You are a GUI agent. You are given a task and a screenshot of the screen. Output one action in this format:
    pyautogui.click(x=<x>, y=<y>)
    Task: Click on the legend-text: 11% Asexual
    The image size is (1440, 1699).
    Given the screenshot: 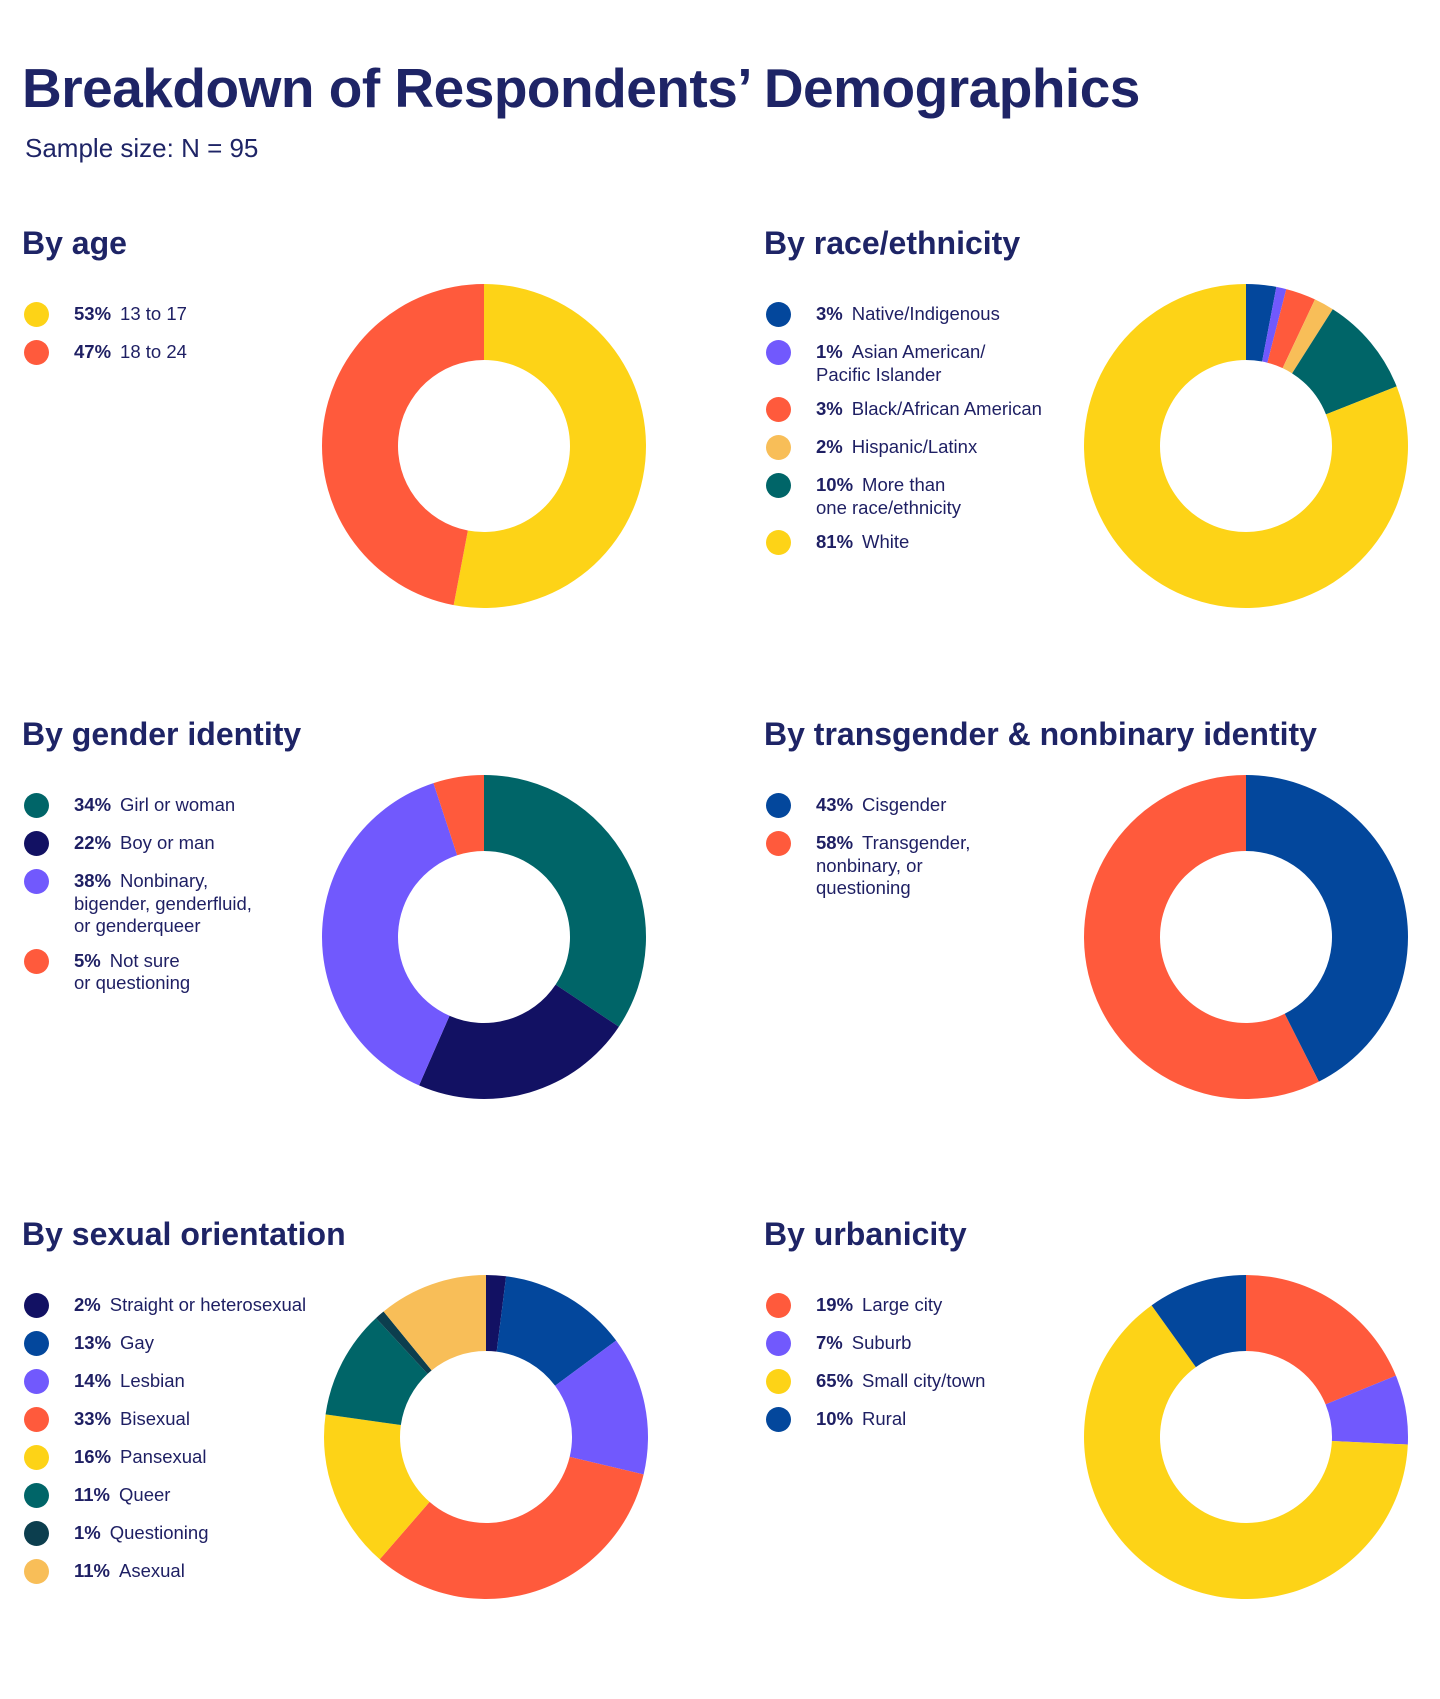 What is the action you would take?
    pyautogui.click(x=209, y=1570)
    